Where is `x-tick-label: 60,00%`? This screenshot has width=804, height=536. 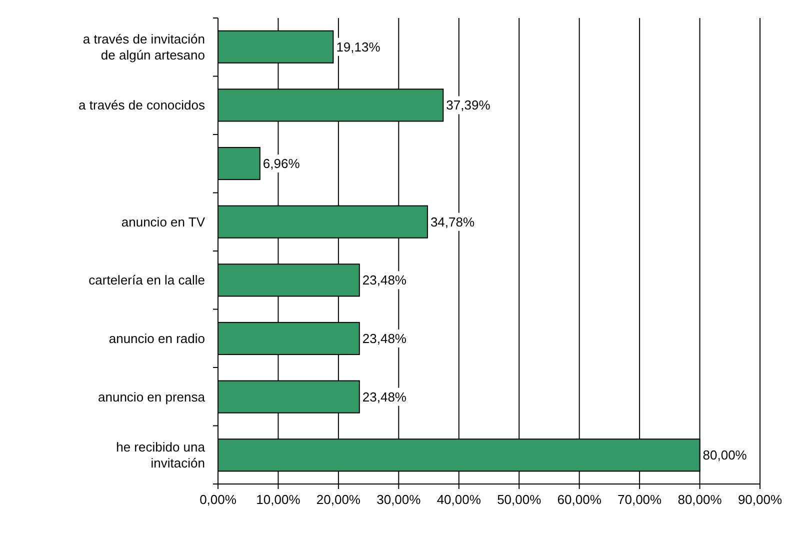
x-tick-label: 60,00% is located at coordinates (579, 499).